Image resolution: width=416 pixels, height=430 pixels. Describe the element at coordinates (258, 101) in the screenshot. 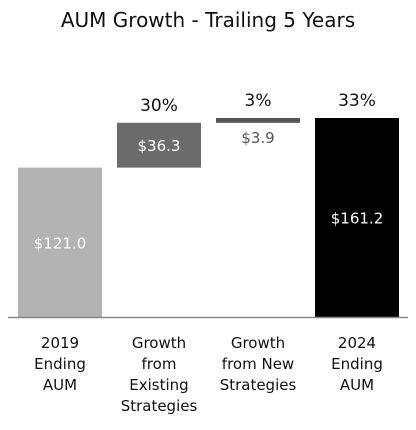

I see `bar-percent-label-3: 3%` at that location.